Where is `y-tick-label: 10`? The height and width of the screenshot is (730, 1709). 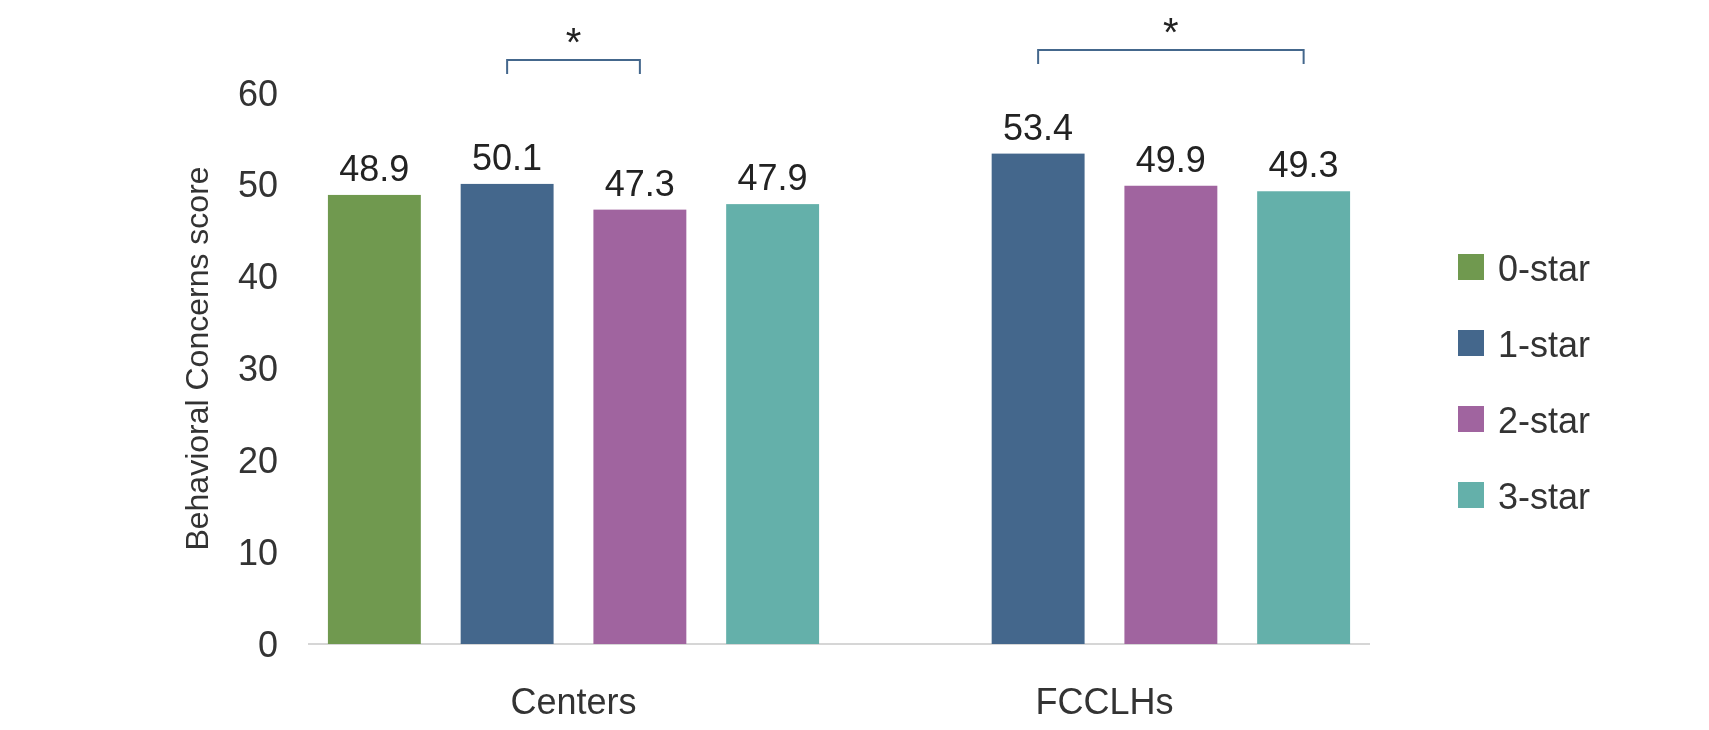
y-tick-label: 10 is located at coordinates (257, 552).